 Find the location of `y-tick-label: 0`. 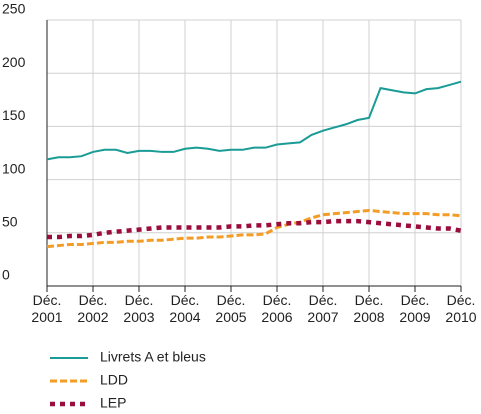

y-tick-label: 0 is located at coordinates (6, 275).